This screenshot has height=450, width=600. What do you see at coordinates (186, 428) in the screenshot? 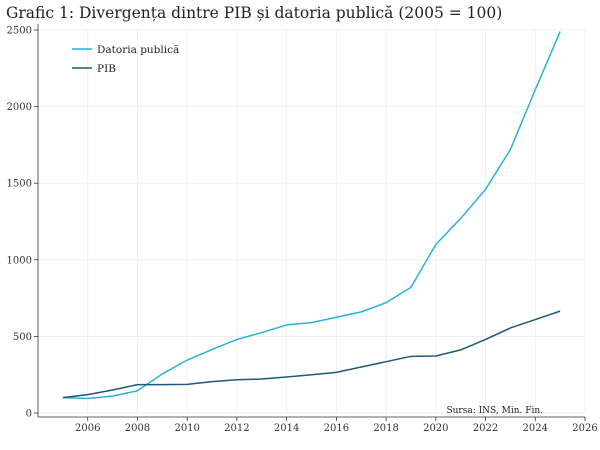
I see `x-tick-label: 2010` at bounding box center [186, 428].